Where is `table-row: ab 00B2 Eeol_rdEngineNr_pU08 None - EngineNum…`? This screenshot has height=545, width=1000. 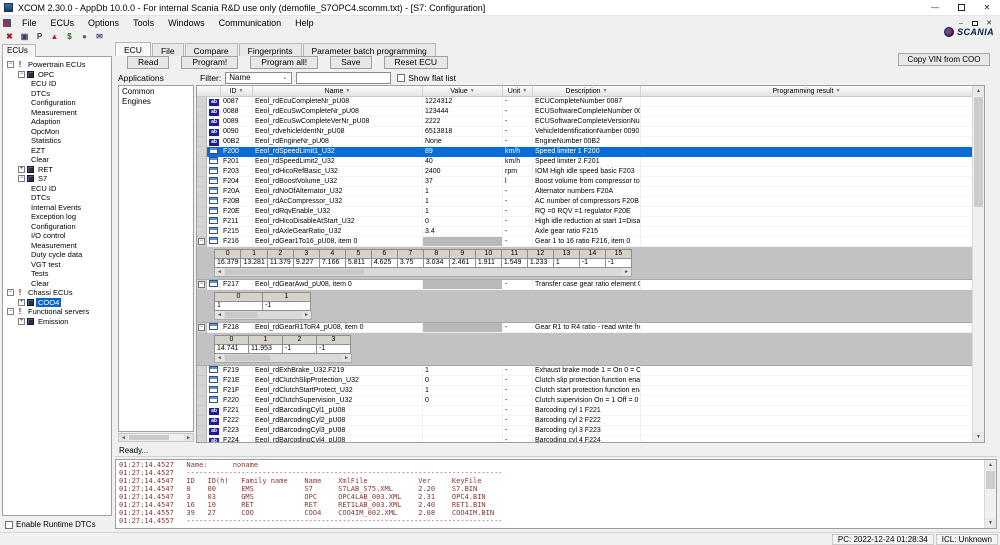 table-row: ab 00B2 Eeol_rdEngineNr_pU08 None - EngineNum… is located at coordinates (584, 142).